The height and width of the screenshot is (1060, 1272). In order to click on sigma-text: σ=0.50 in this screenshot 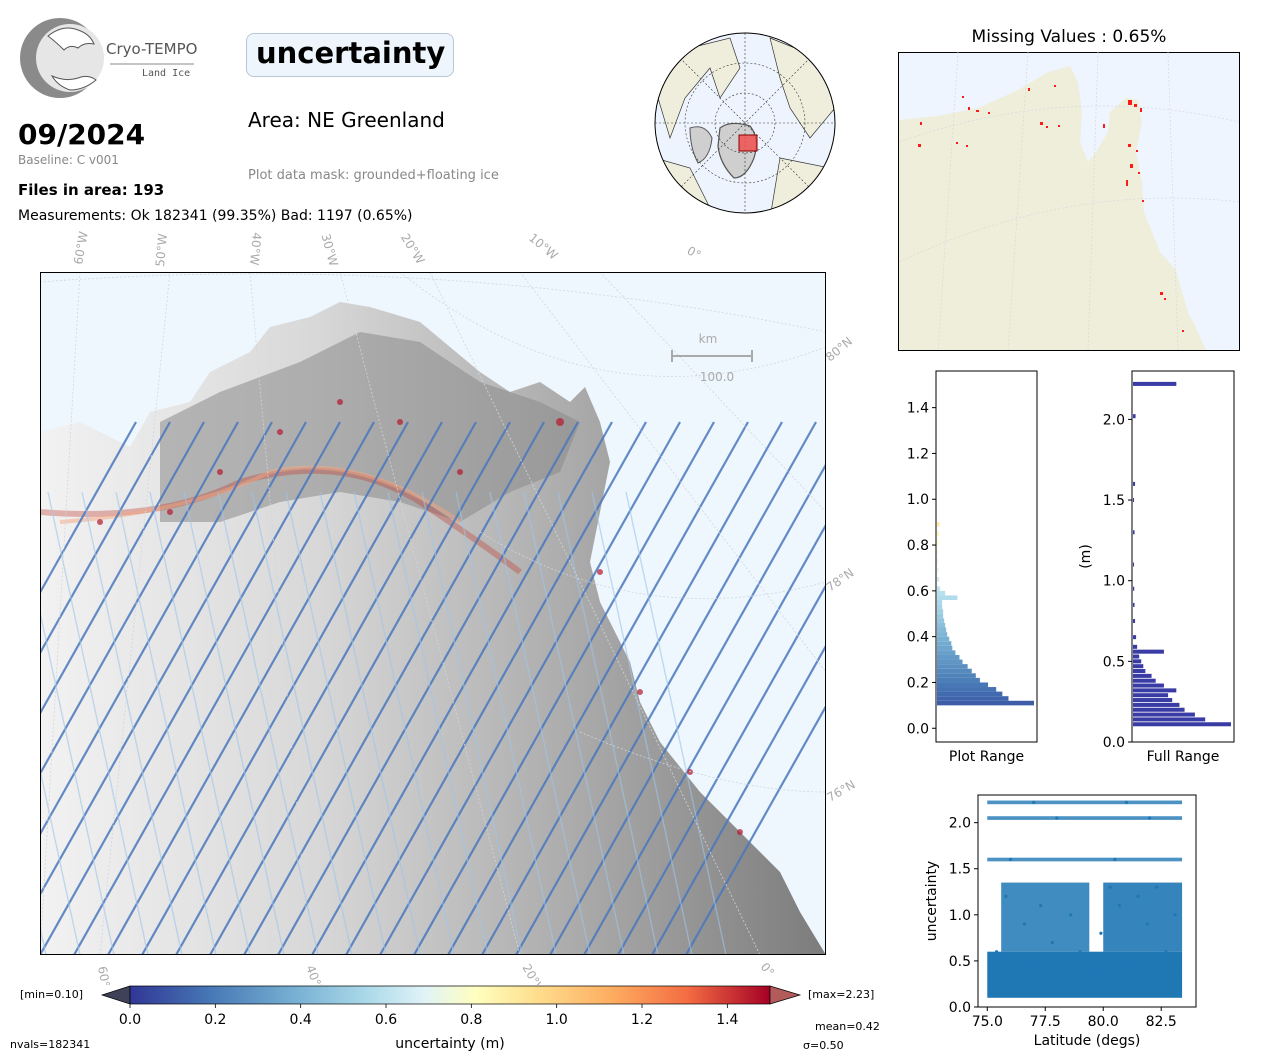, I will do `click(823, 1045)`.